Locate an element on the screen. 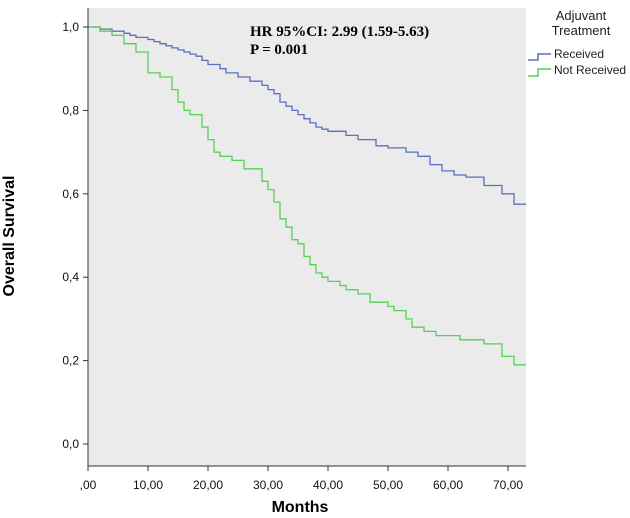  legend-label-received: Received is located at coordinates (579, 54).